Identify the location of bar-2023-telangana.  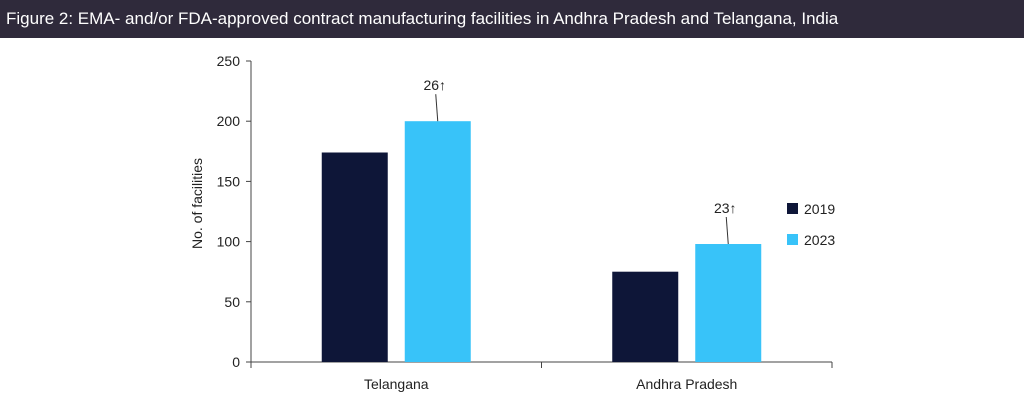
(437, 241).